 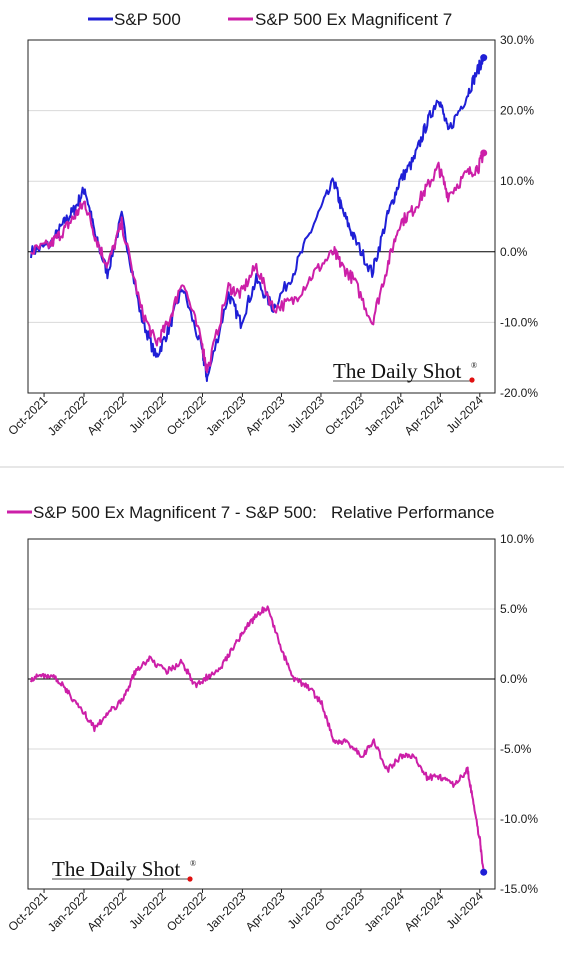 What do you see at coordinates (517, 111) in the screenshot?
I see `y-tick-label: 20.0%` at bounding box center [517, 111].